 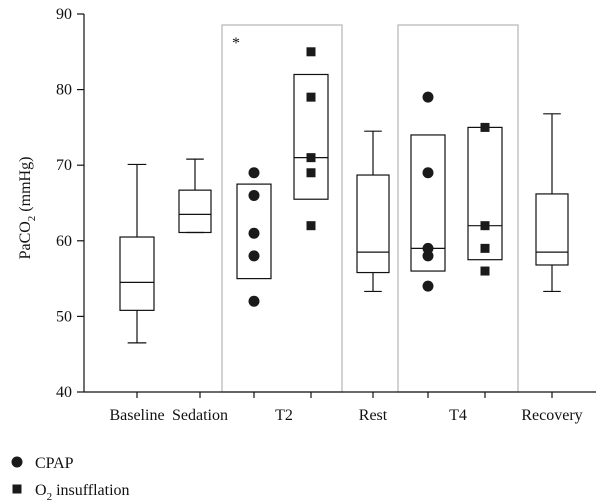 I want to click on y-tick-label: 90, so click(x=64, y=14).